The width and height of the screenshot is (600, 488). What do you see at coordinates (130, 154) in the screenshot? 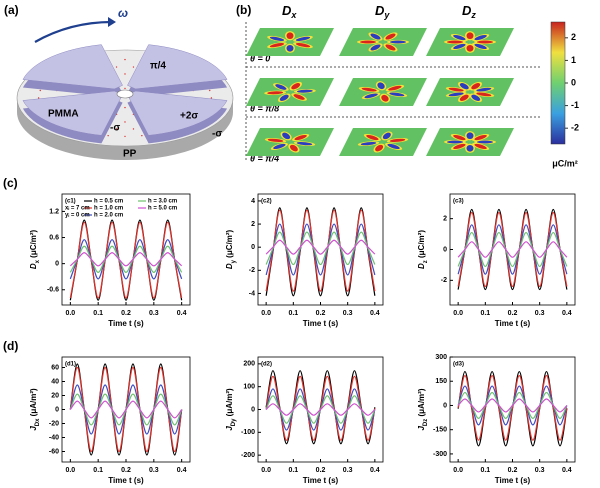
I see `pp-label: PP` at bounding box center [130, 154].